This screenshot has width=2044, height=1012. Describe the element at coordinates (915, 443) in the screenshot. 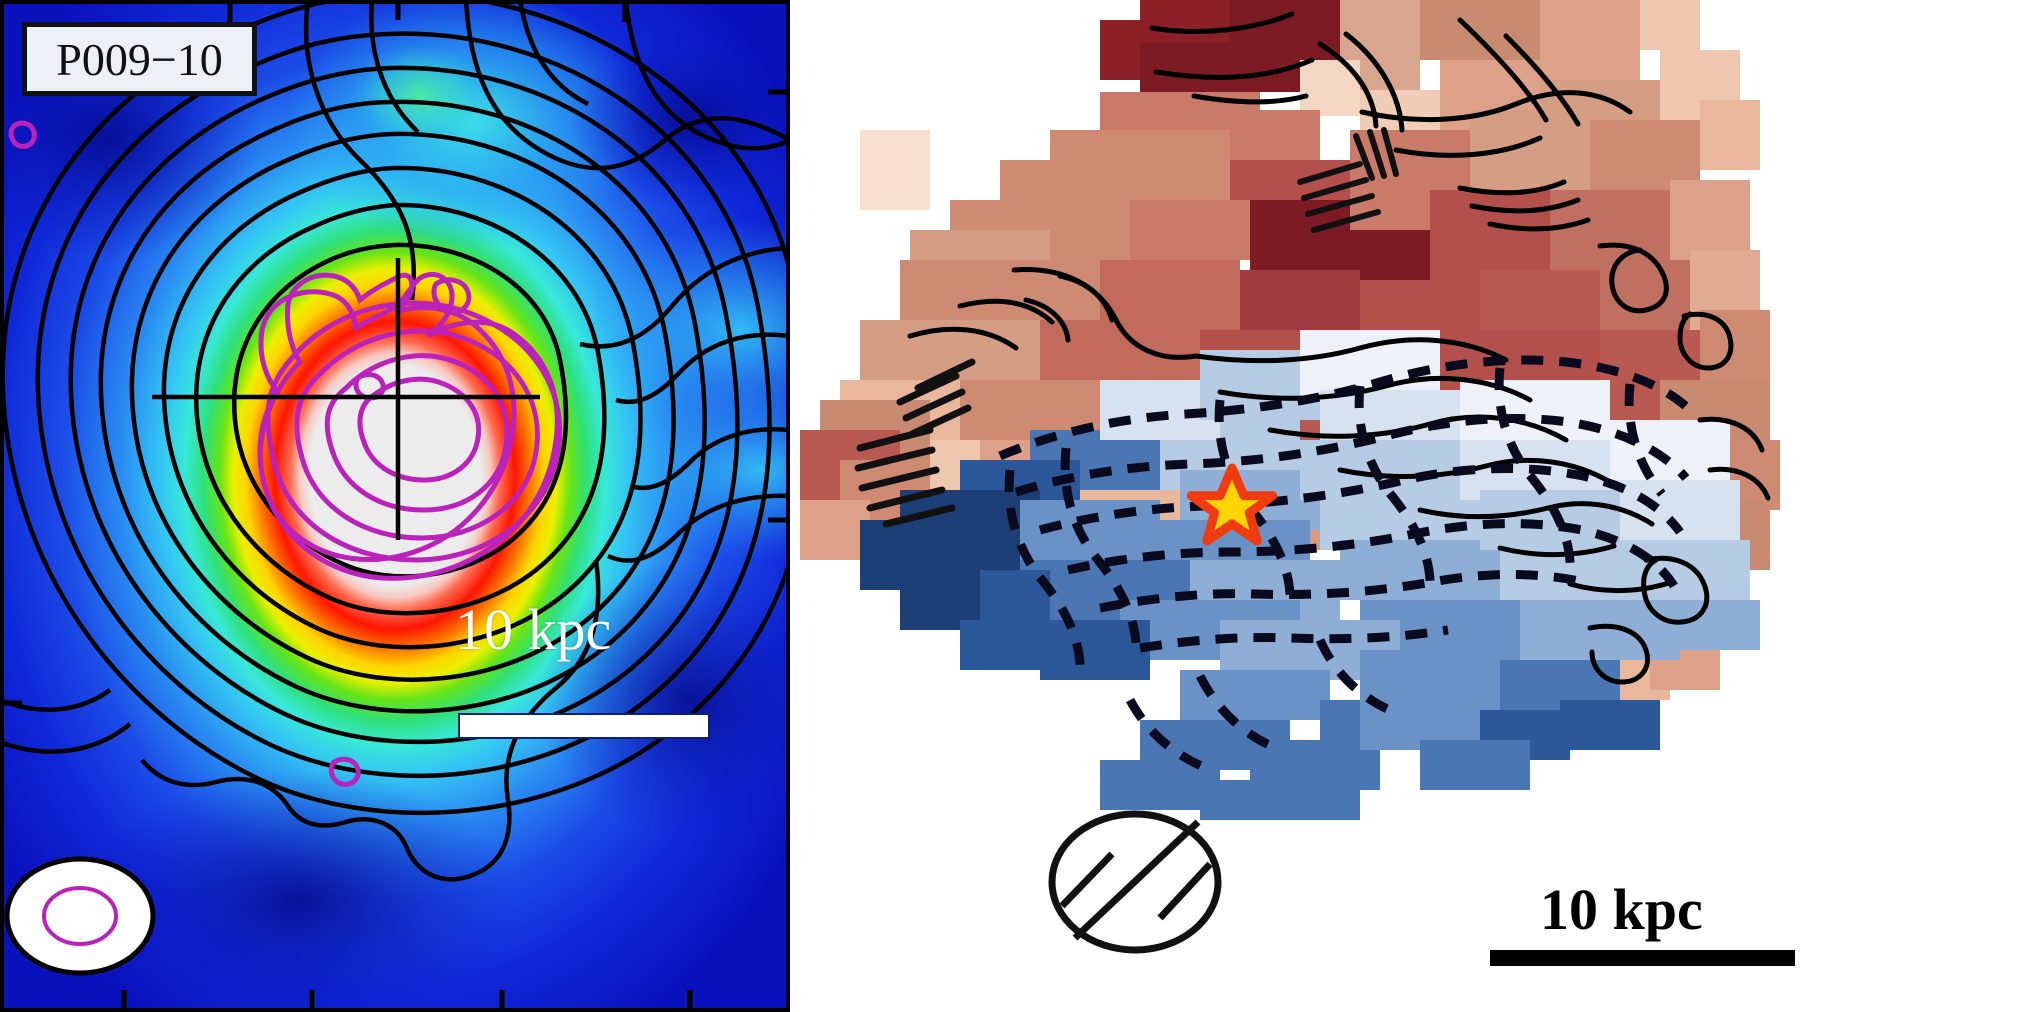

I see `western-knot-contours` at that location.